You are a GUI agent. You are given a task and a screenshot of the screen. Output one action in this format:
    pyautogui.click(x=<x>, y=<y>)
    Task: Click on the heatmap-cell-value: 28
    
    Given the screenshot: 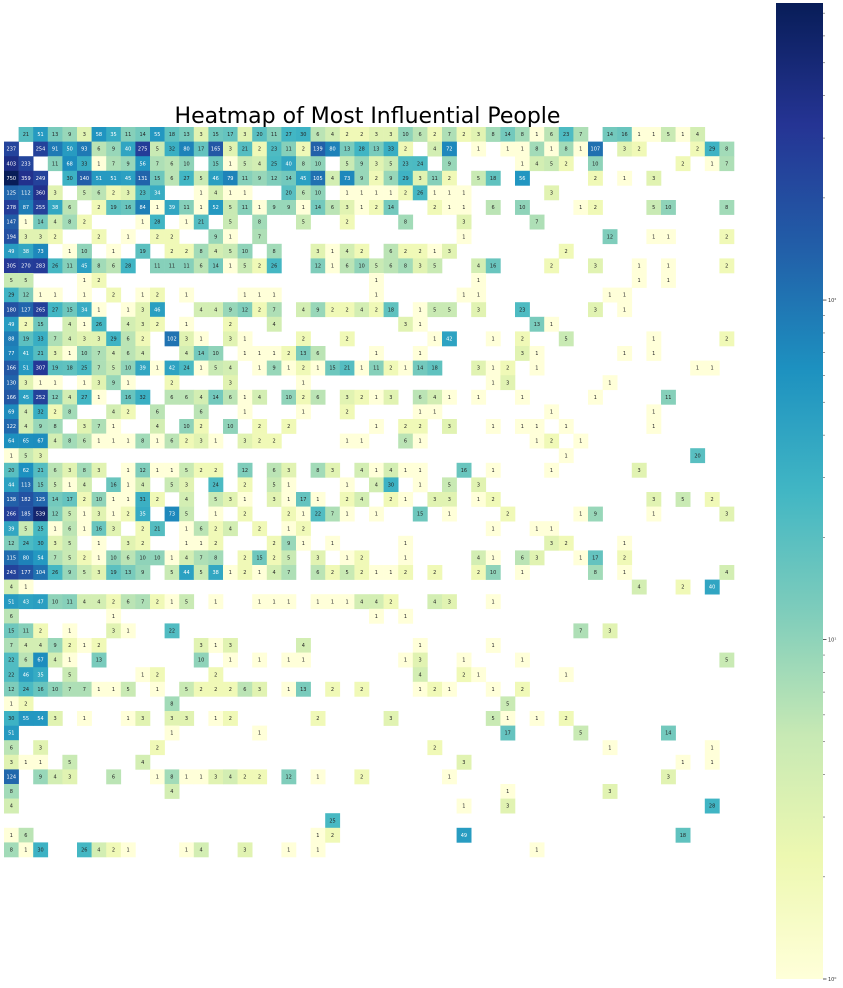 What is the action you would take?
    pyautogui.click(x=128, y=267)
    